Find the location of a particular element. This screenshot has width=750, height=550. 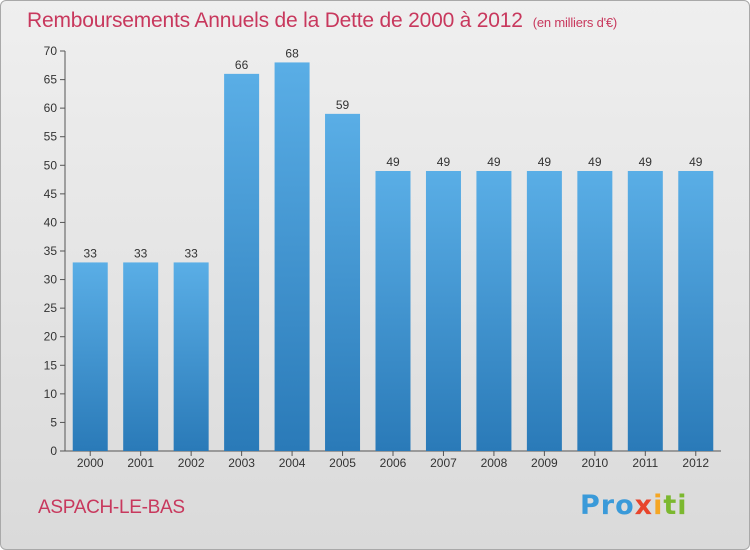

commune-name: ASPACH-LE-BAS is located at coordinates (111, 507).